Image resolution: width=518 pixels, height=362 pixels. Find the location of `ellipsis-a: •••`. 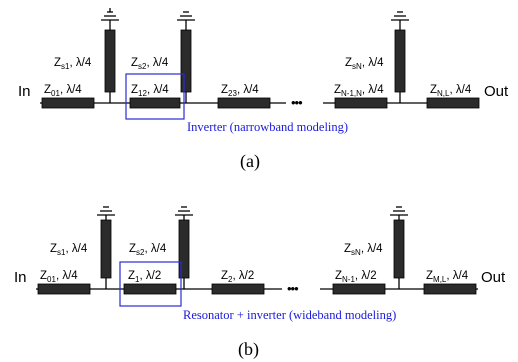

ellipsis-a: ••• is located at coordinates (297, 102).